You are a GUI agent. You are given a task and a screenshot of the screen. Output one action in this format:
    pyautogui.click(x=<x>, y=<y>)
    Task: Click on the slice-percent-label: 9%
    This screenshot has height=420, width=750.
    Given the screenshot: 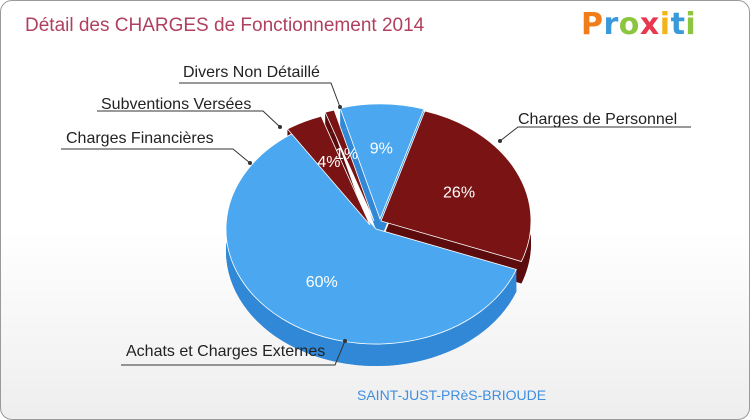 What is the action you would take?
    pyautogui.click(x=381, y=149)
    